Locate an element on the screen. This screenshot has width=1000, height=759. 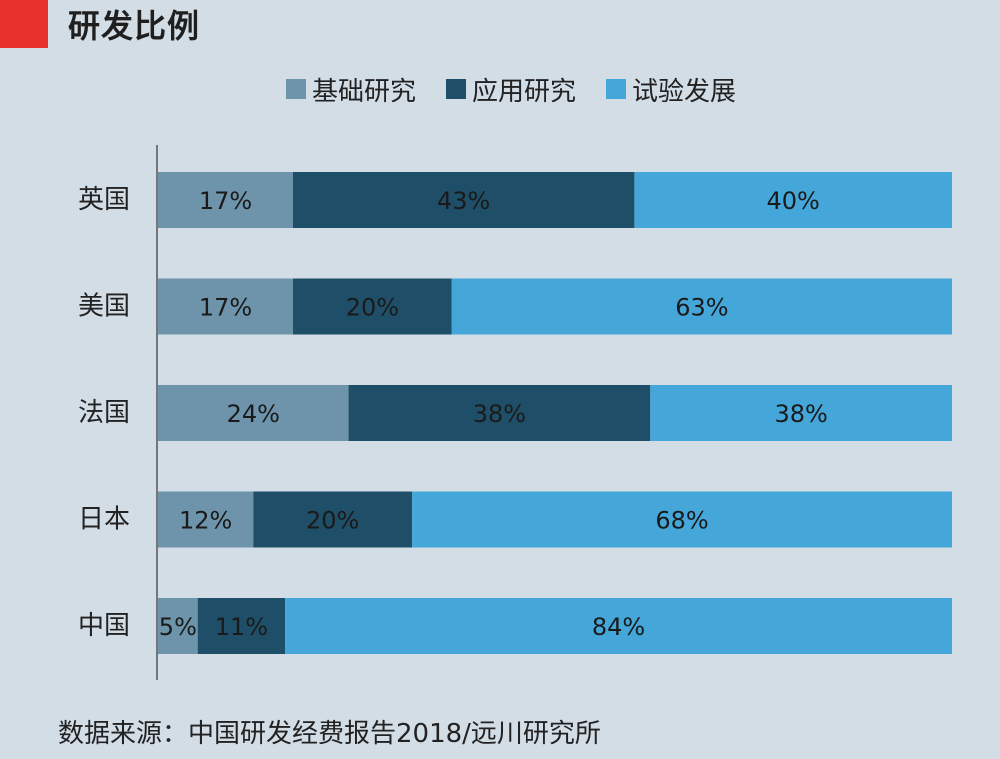
legend-label: 应用研究 is located at coordinates (524, 91).